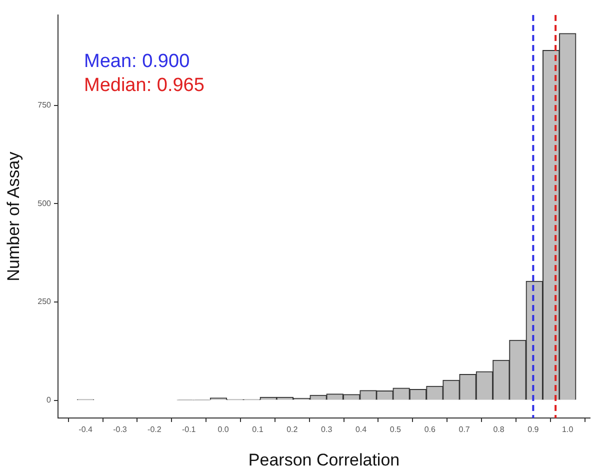  What do you see at coordinates (137, 61) in the screenshot?
I see `ref-line-label: Mean: 0.900` at bounding box center [137, 61].